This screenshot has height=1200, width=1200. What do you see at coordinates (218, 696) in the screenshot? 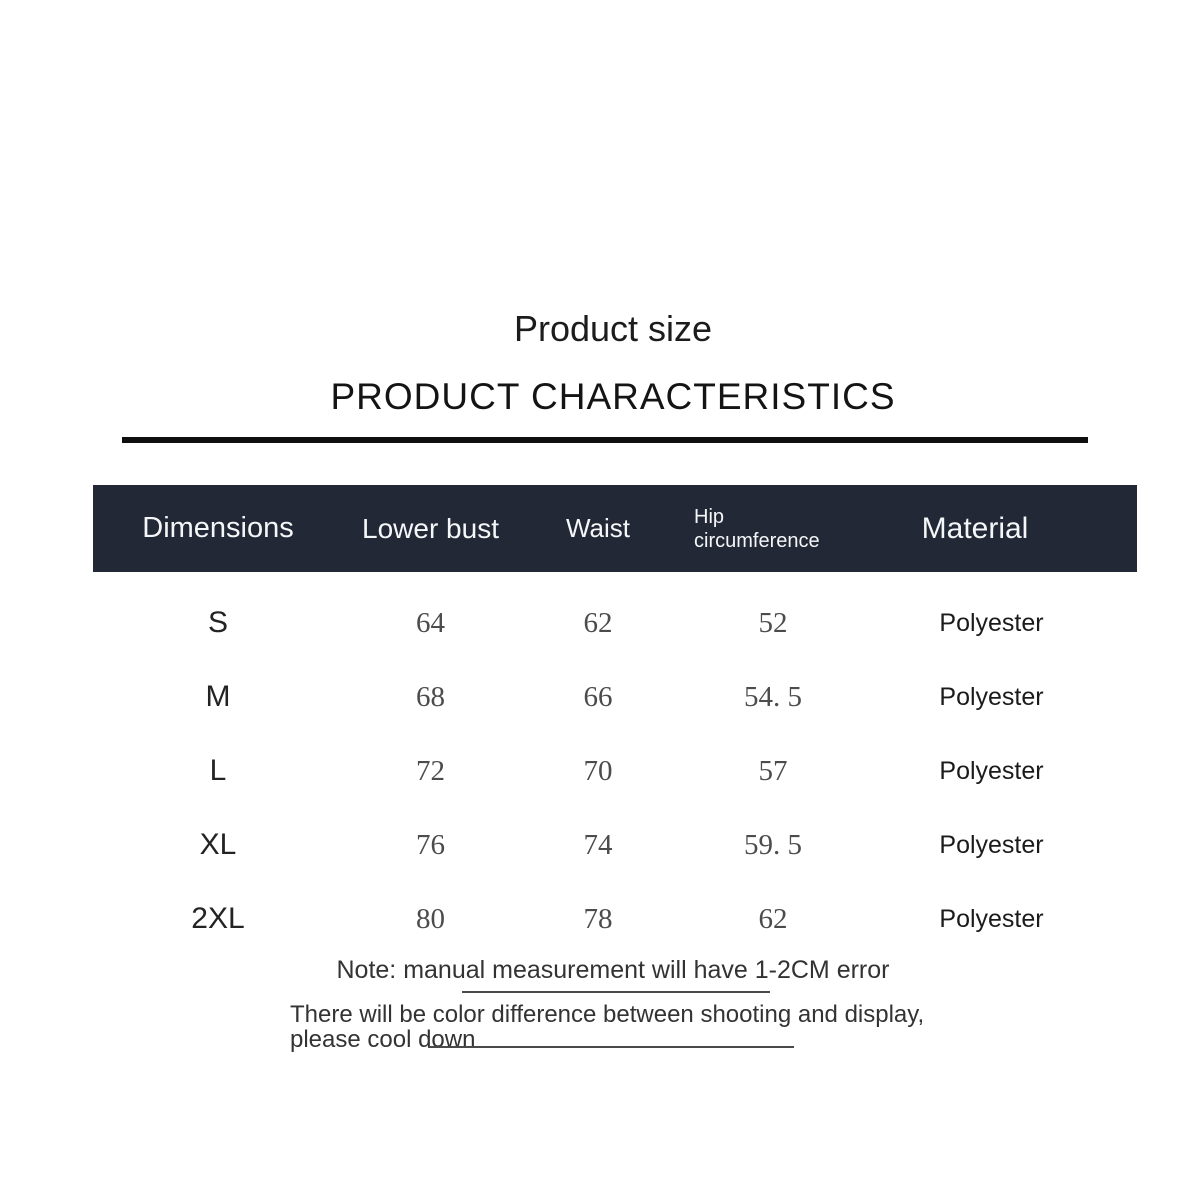
I see `size-cell: M` at bounding box center [218, 696].